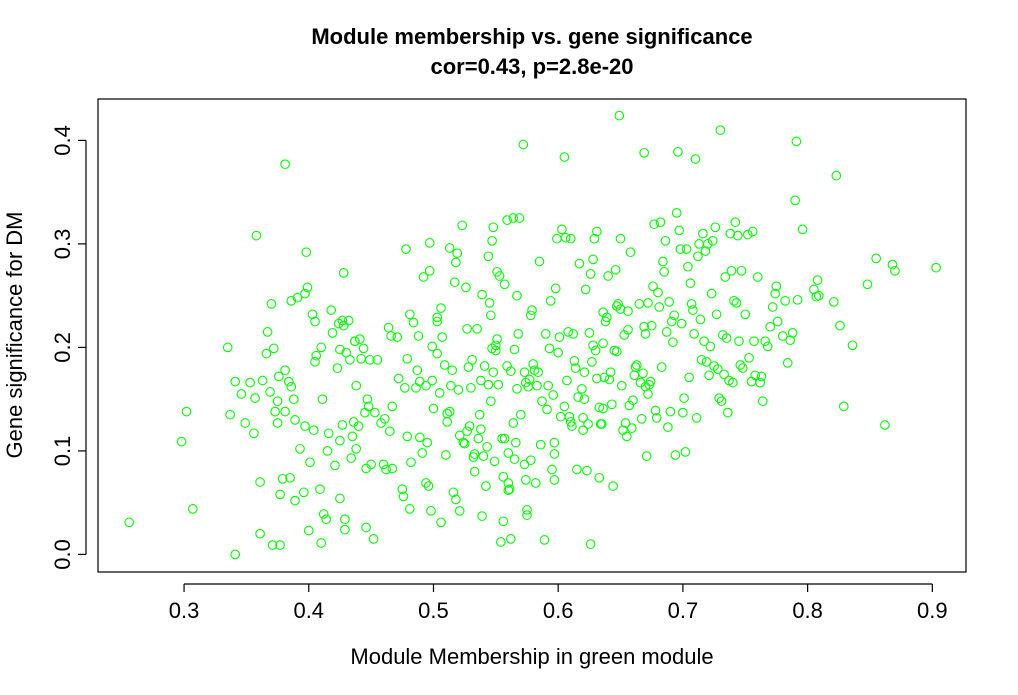  I want to click on y-tick-label: 0.0, so click(62, 554).